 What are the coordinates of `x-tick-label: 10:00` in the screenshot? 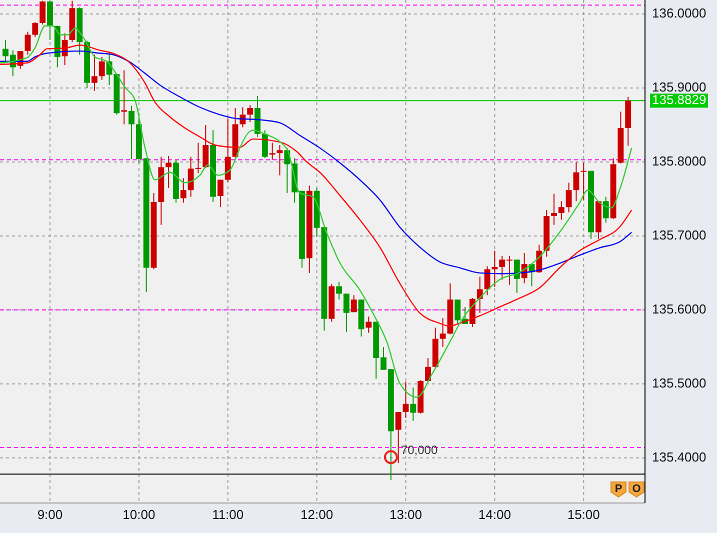 It's located at (139, 514).